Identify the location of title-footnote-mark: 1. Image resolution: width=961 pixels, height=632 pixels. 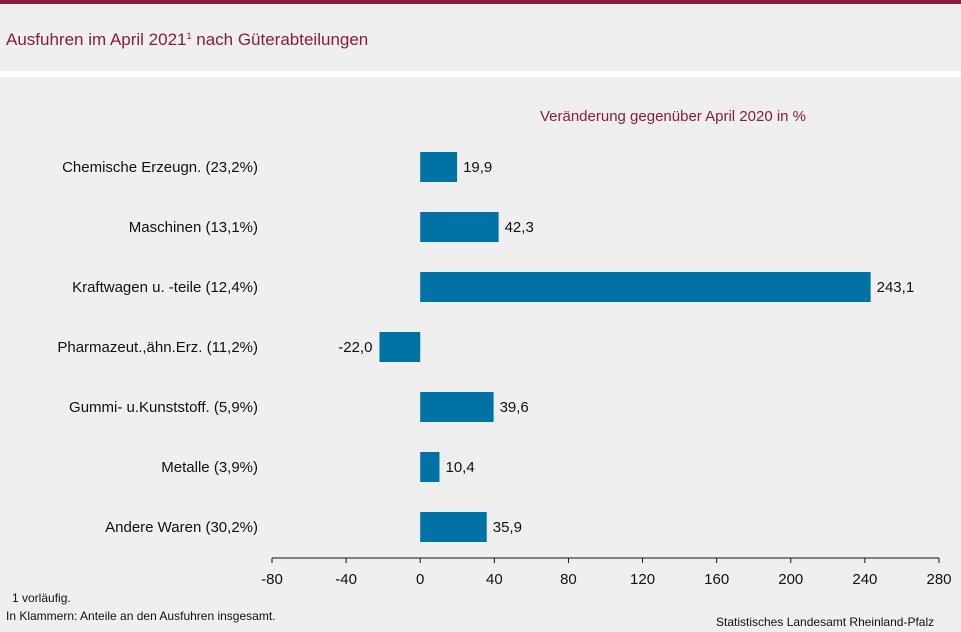
(189, 36).